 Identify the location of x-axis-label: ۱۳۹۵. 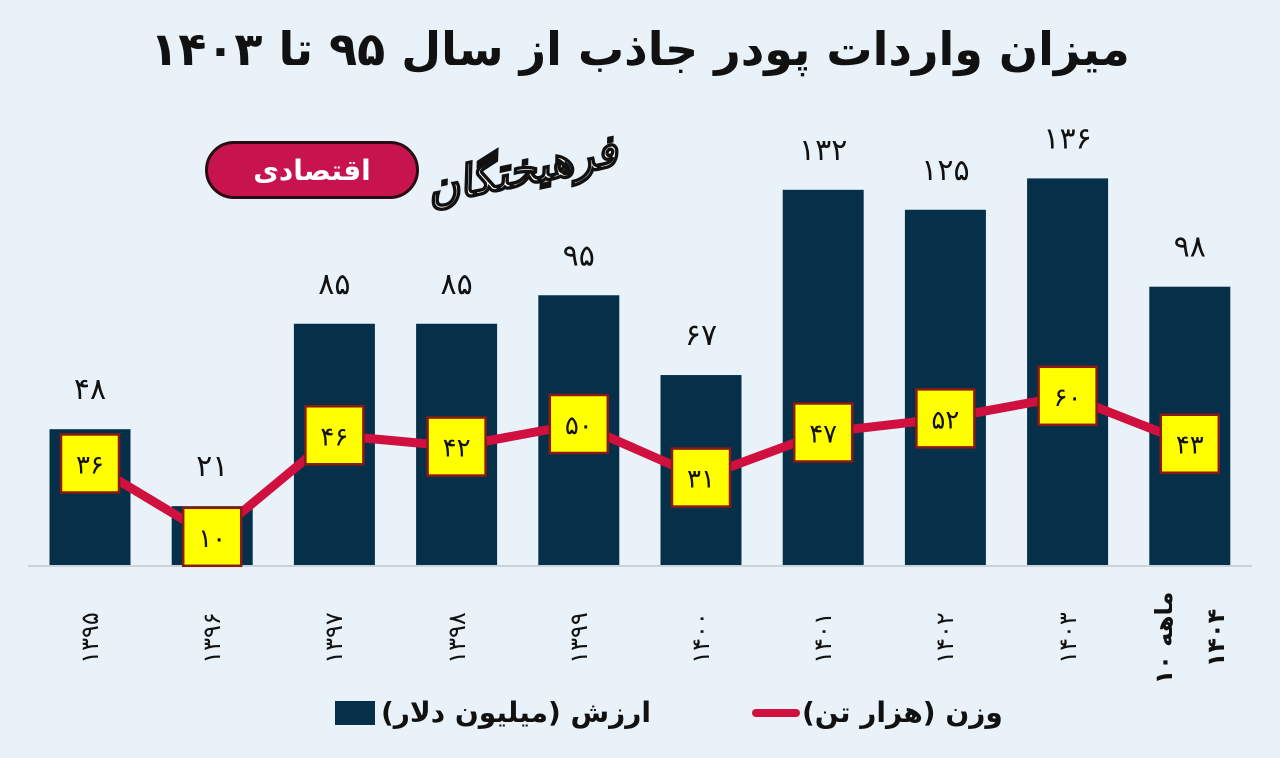
(90, 638).